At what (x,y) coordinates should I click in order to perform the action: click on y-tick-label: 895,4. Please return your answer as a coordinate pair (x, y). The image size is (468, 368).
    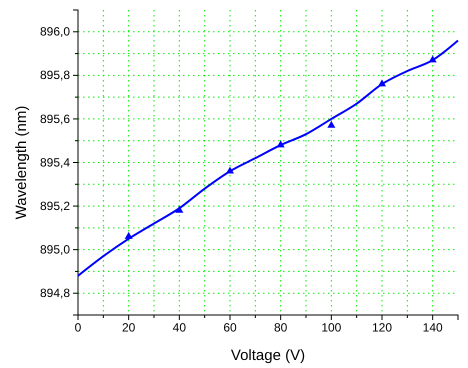
    Looking at the image, I should click on (55, 162).